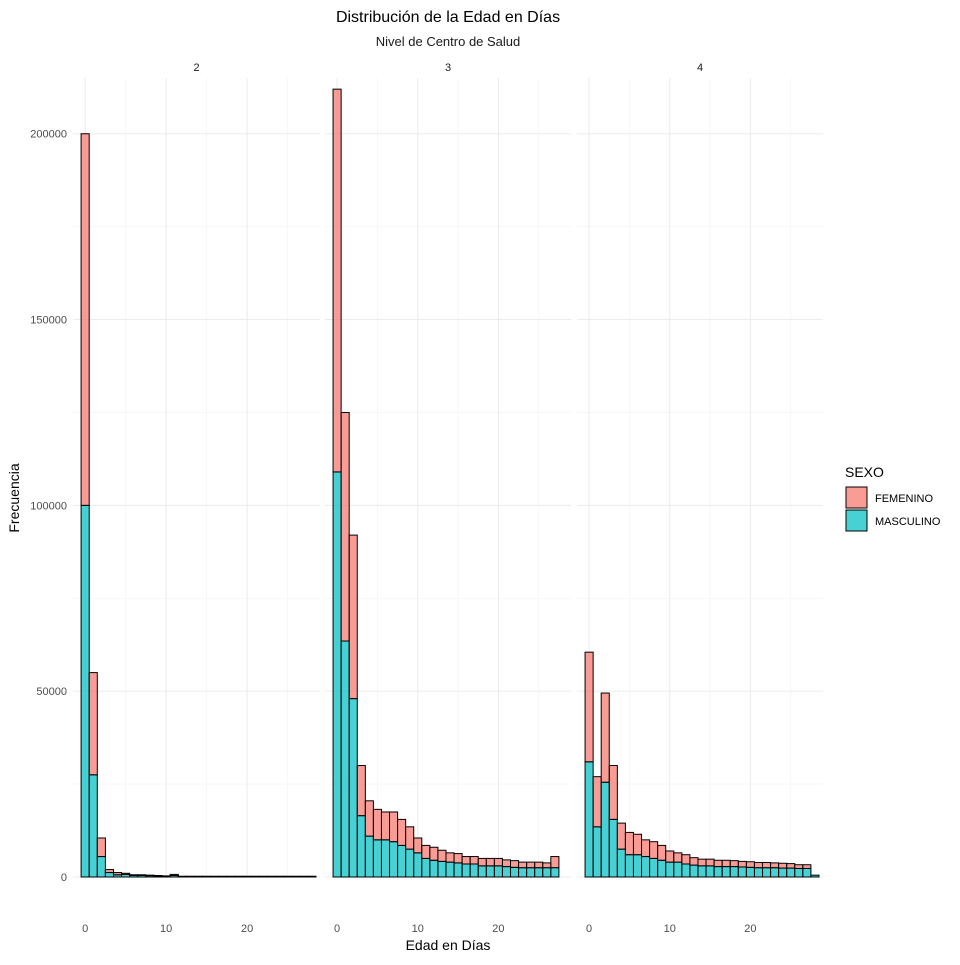 Image resolution: width=960 pixels, height=965 pixels. I want to click on legend-label-femenino: FEMENINO, so click(904, 499).